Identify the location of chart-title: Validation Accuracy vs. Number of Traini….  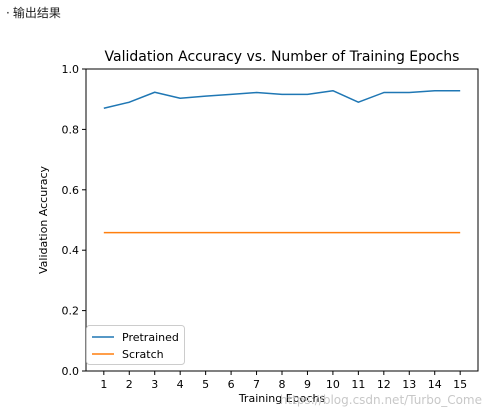
(282, 57).